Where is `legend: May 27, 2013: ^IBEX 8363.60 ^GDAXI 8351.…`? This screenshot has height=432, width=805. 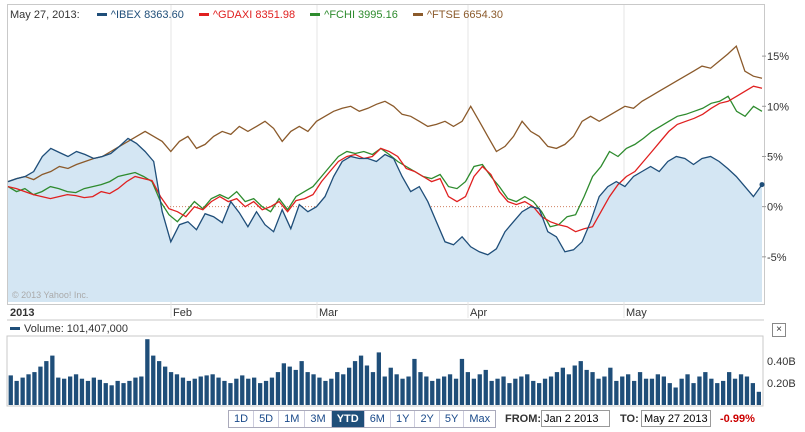
legend: May 27, 2013: ^IBEX 8363.60 ^GDAXI 8351.… is located at coordinates (262, 16).